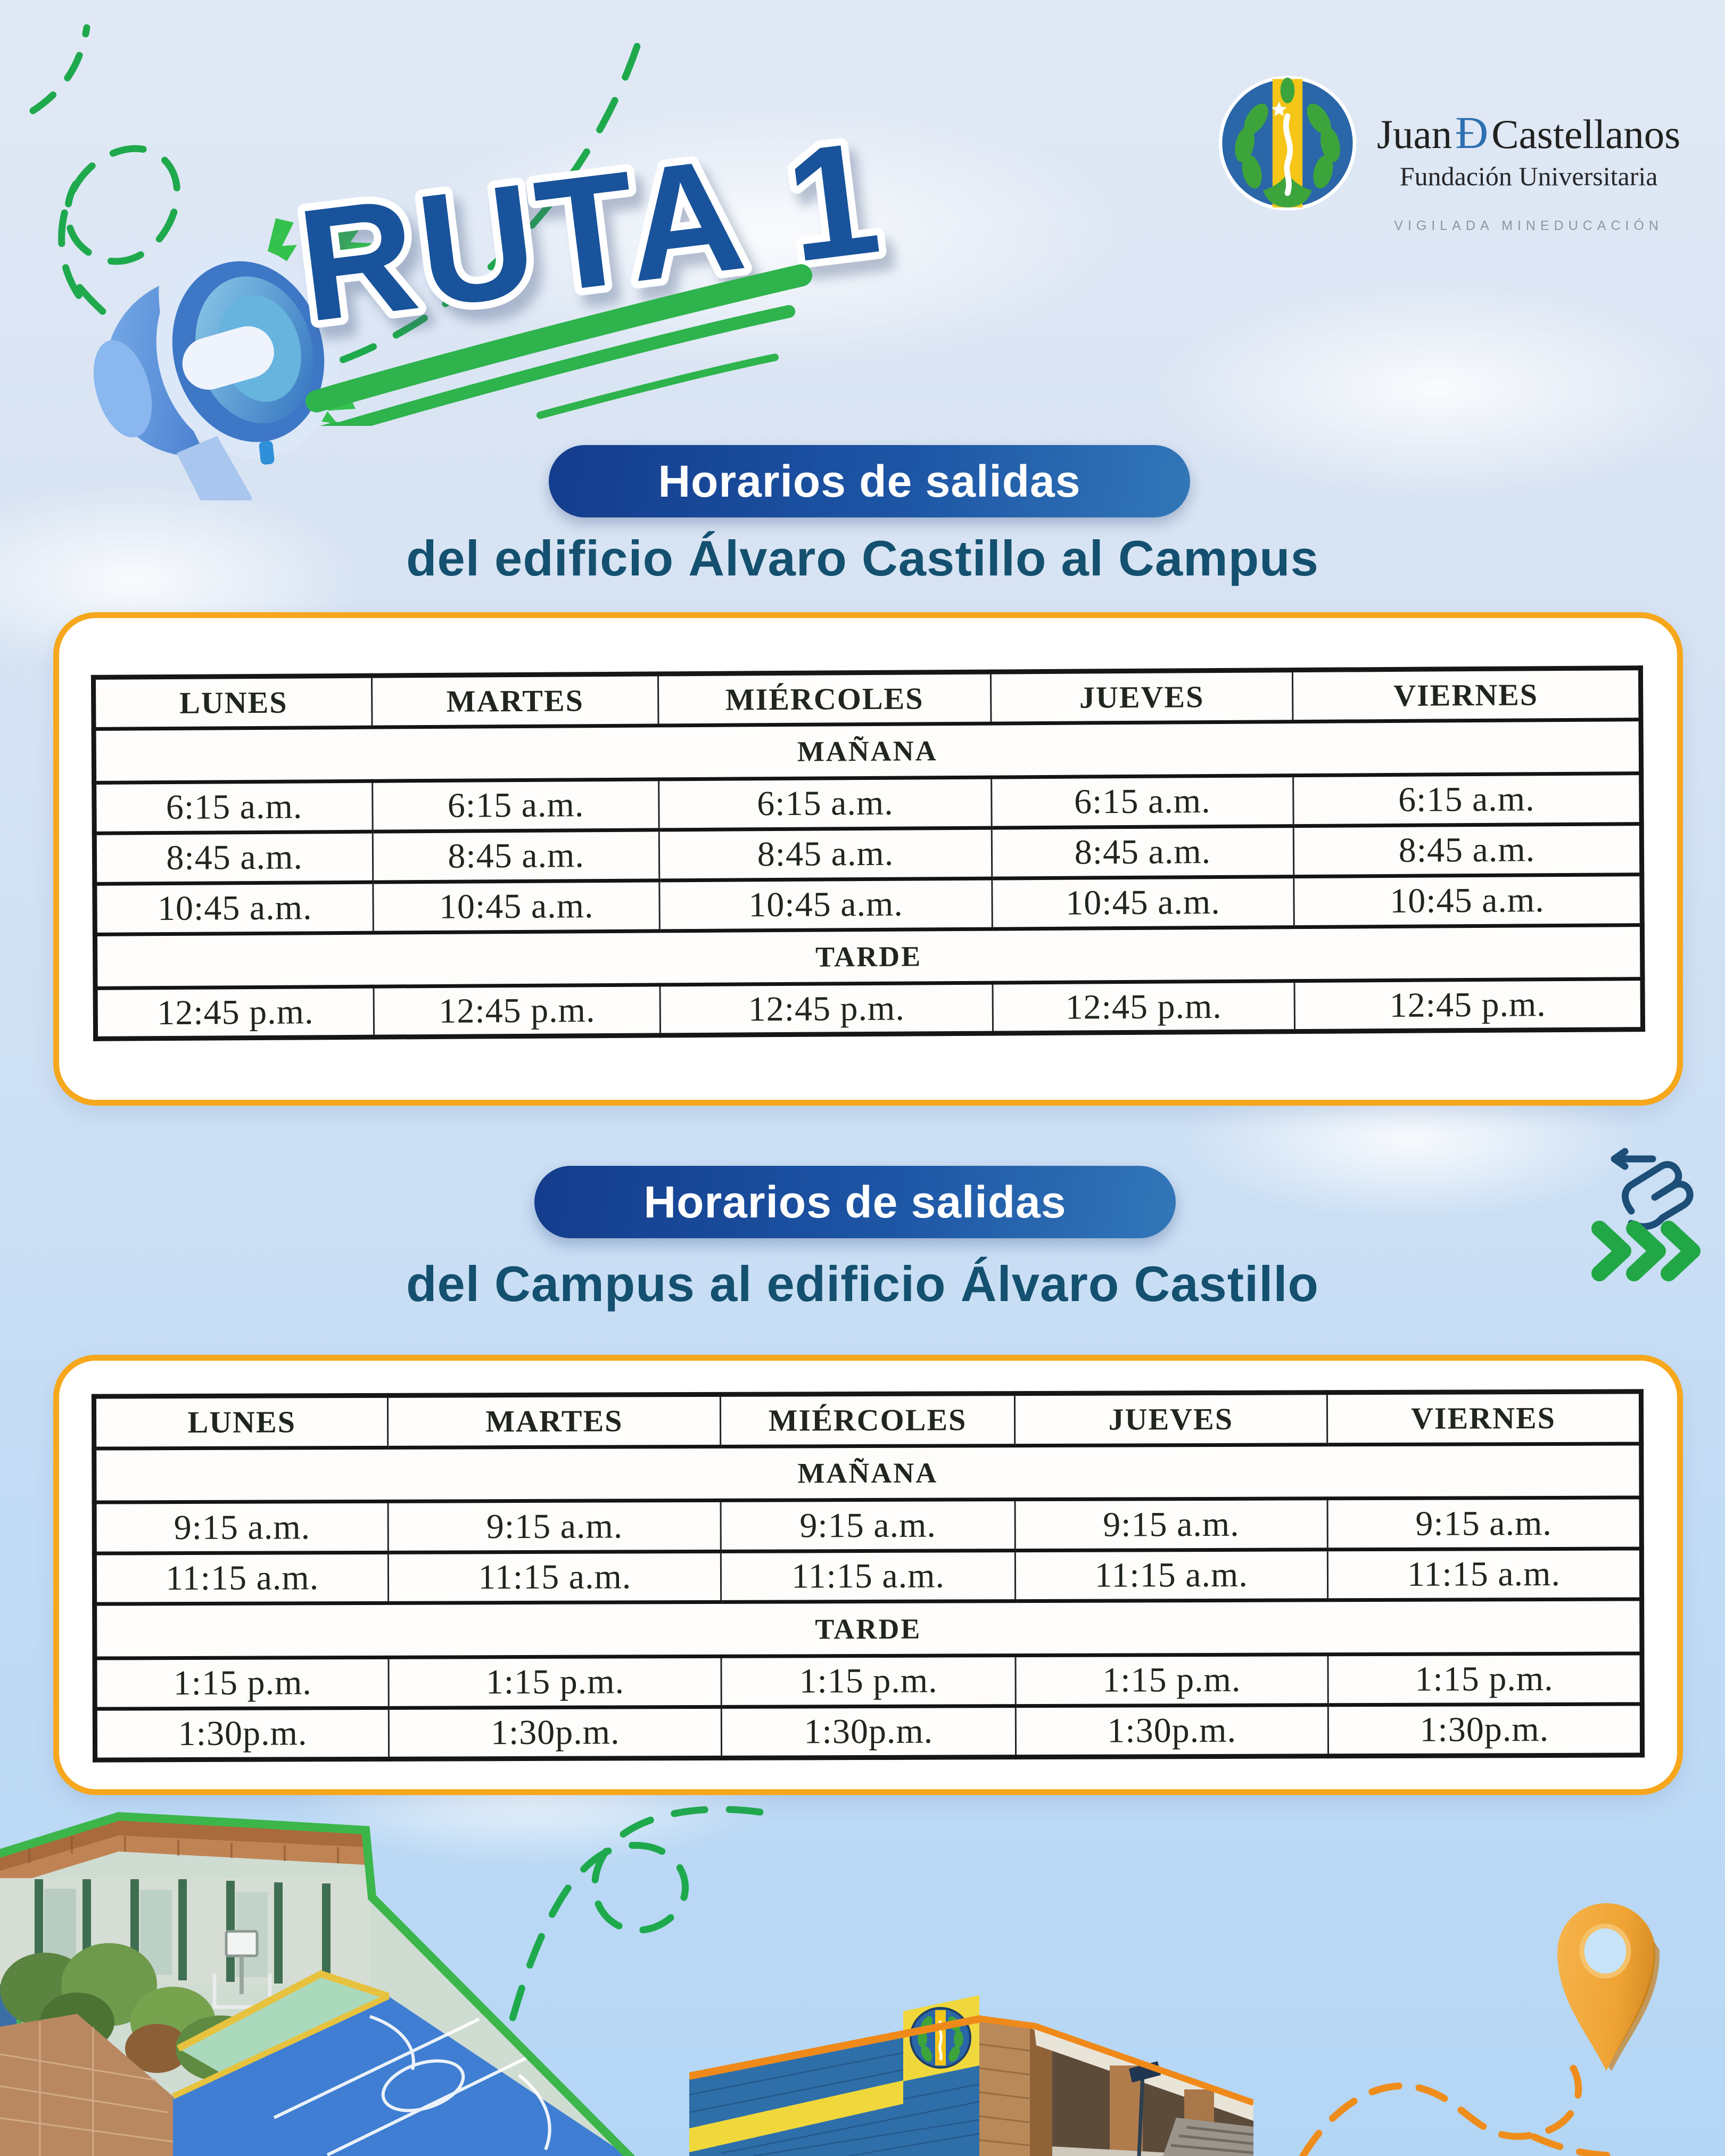 The height and width of the screenshot is (2156, 1725). What do you see at coordinates (1287, 143) in the screenshot?
I see `university-crest-icon` at bounding box center [1287, 143].